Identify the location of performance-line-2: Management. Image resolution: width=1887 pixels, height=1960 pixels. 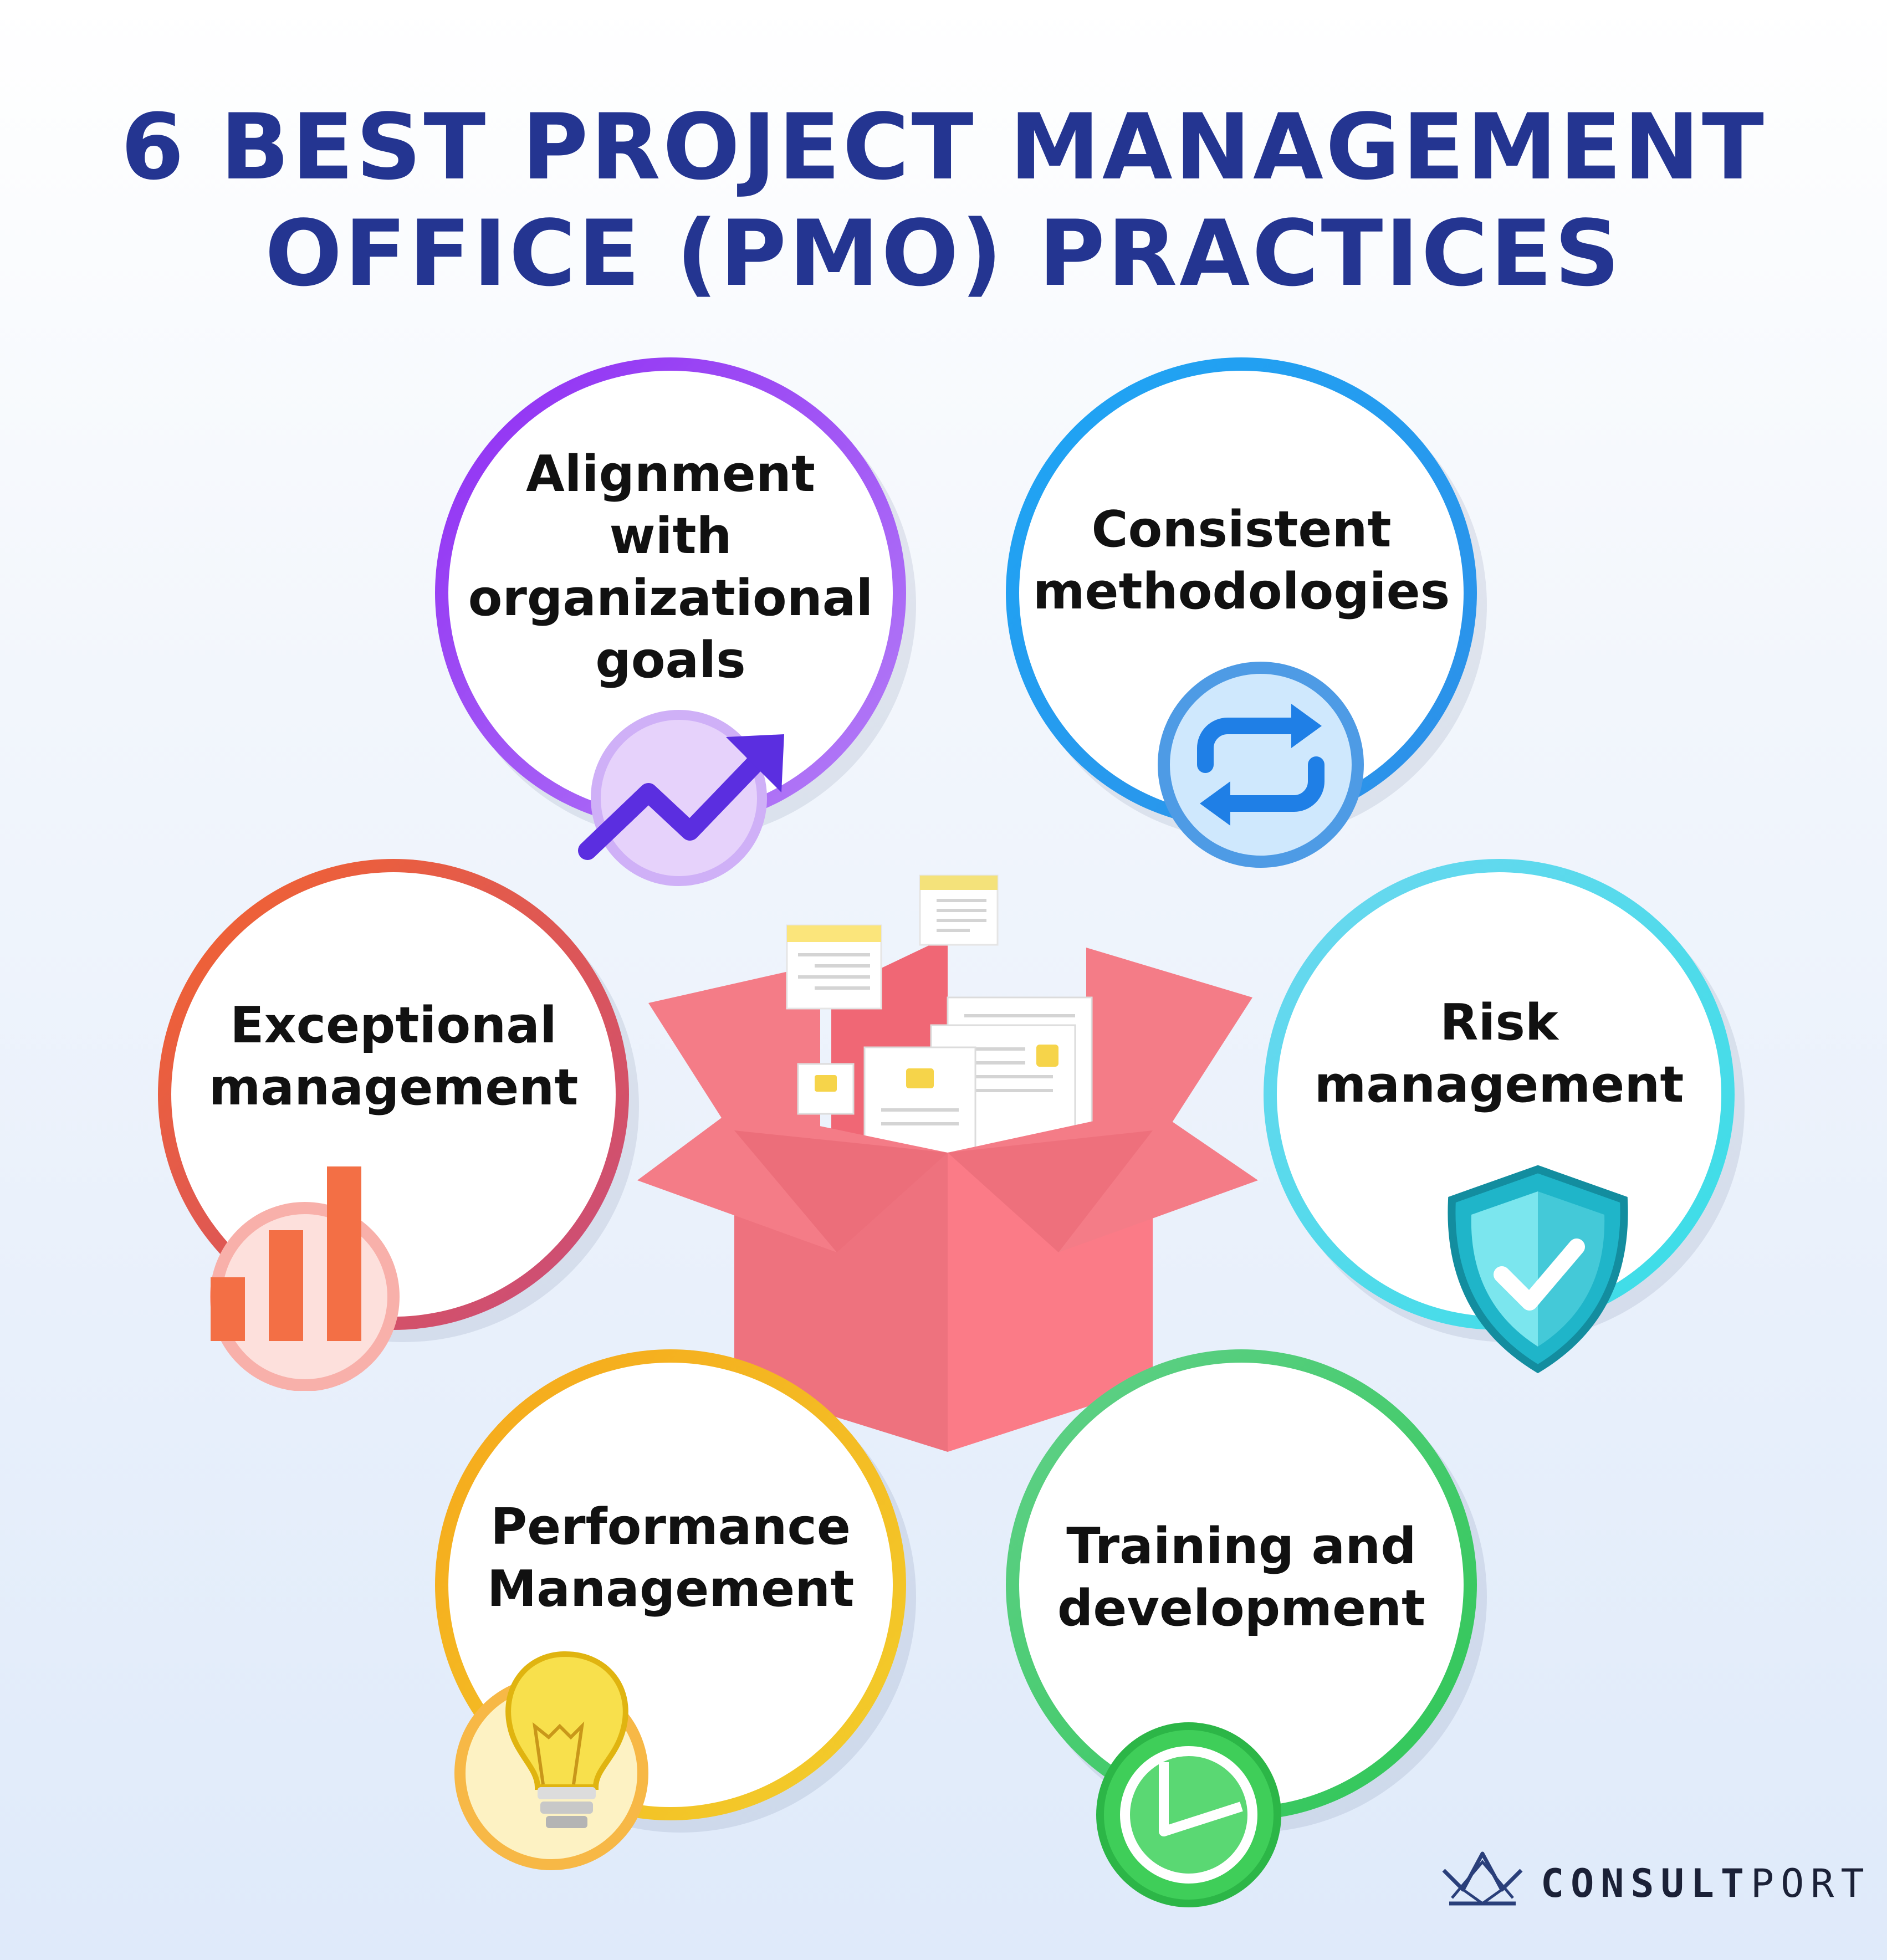
(671, 1589).